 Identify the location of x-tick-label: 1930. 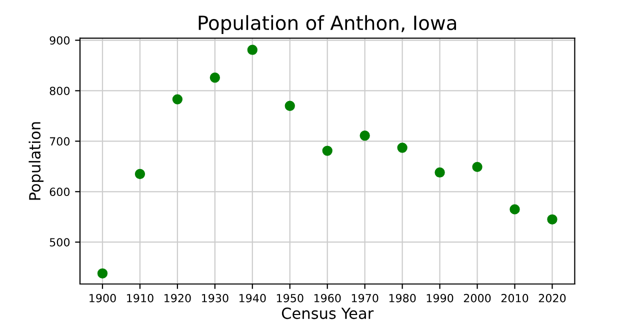
(215, 298).